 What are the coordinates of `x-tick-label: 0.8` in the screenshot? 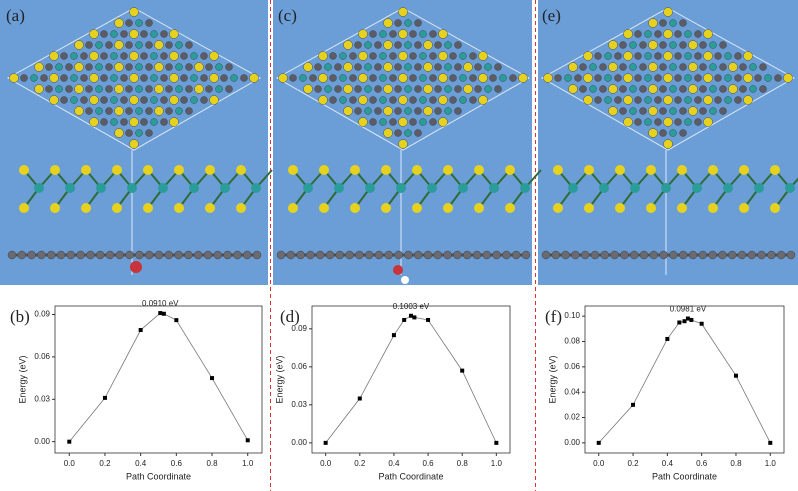 It's located at (212, 463).